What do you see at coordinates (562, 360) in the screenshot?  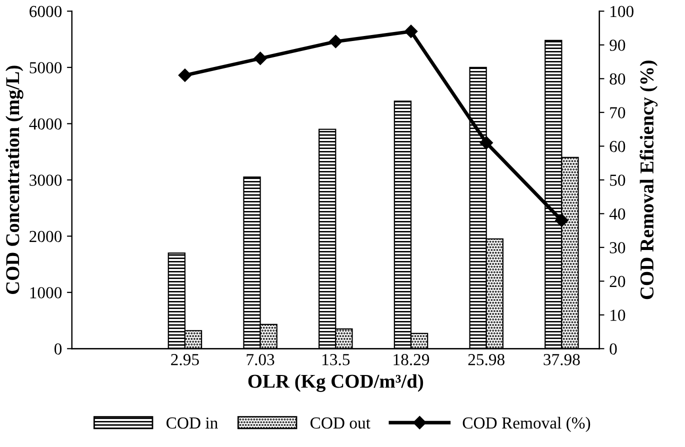 I see `x-tick-label: 37.98` at bounding box center [562, 360].